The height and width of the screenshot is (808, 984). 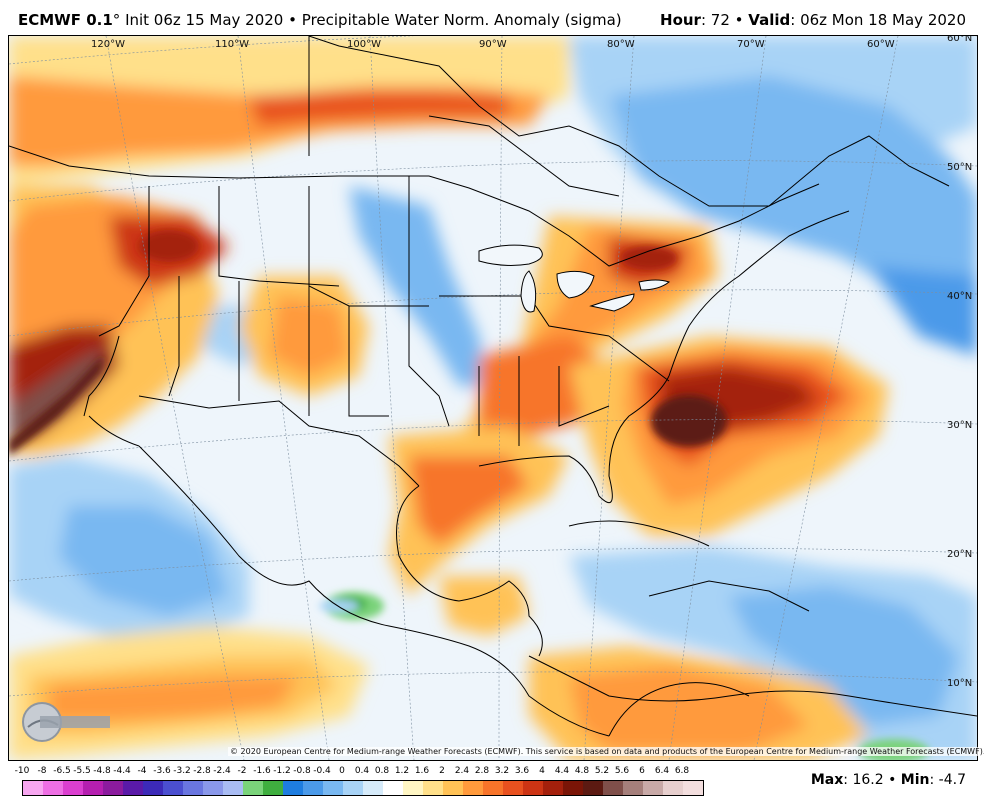 I want to click on legend-tick-label: 1.2, so click(x=402, y=771).